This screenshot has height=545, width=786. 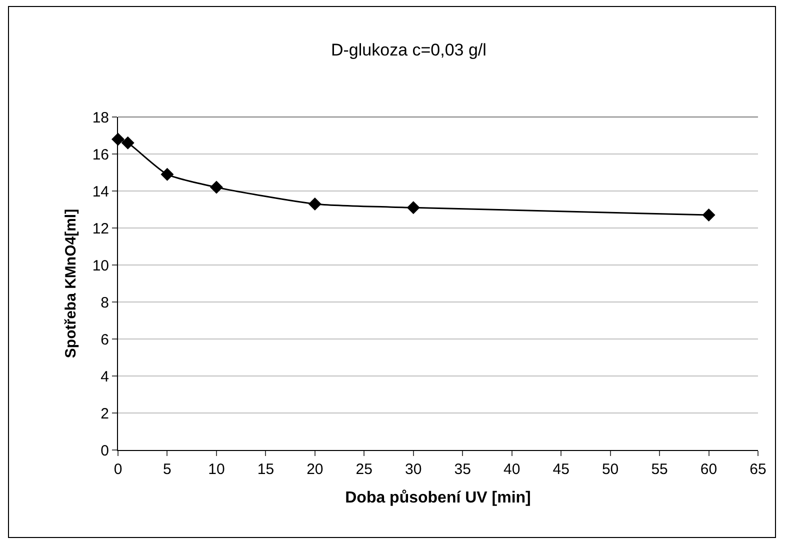 I want to click on x-tick-label: 60, so click(x=709, y=469).